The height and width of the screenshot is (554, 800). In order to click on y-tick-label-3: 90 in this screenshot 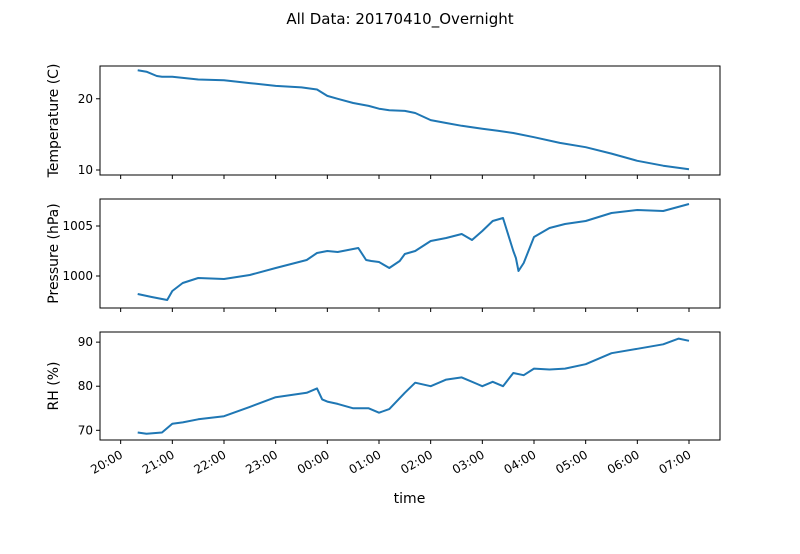, I will do `click(85, 342)`.